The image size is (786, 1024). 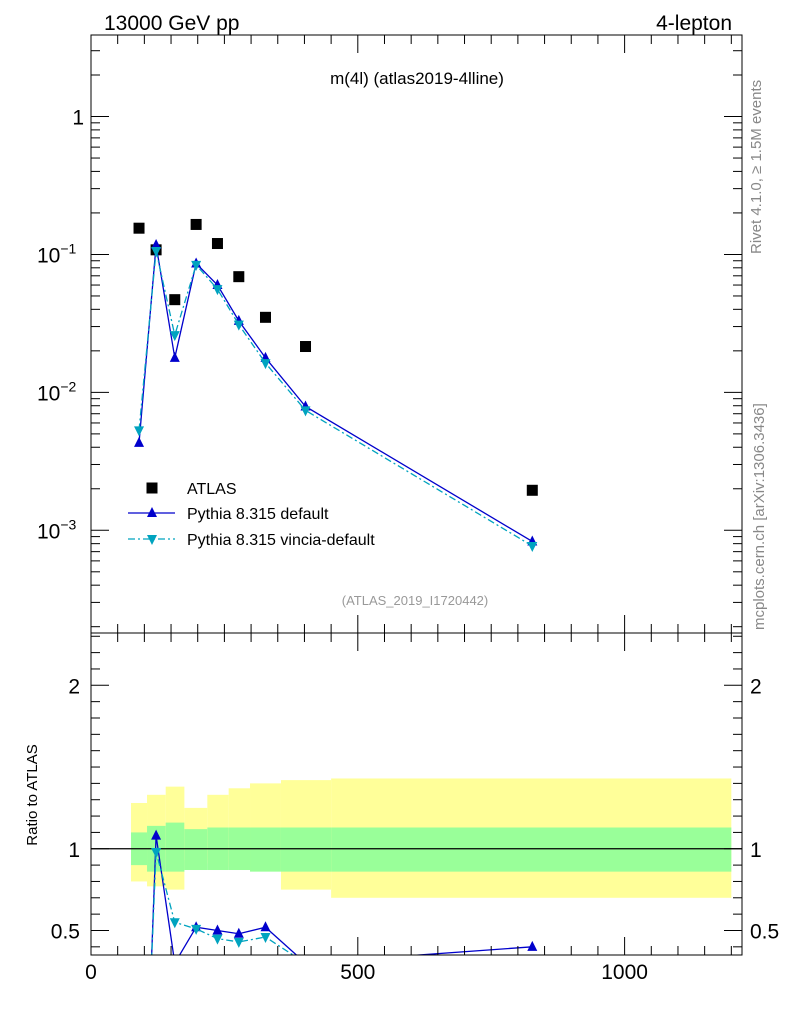 I want to click on y-tick-exponent: −2, so click(x=68, y=386).